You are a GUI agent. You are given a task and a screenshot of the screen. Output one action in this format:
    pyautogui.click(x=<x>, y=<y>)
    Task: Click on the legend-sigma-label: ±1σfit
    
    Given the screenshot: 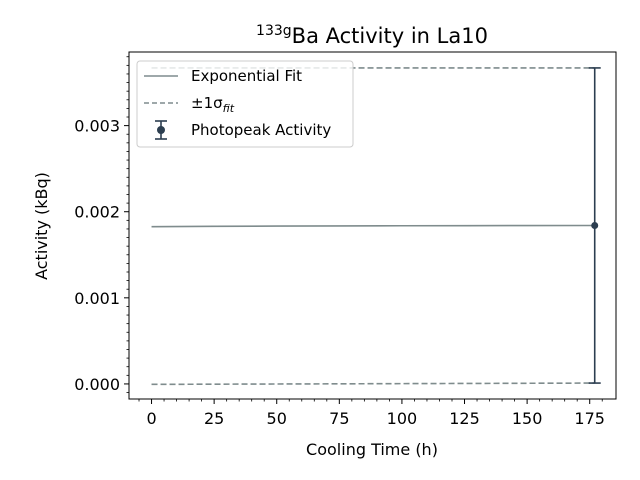 What is the action you would take?
    pyautogui.click(x=213, y=104)
    